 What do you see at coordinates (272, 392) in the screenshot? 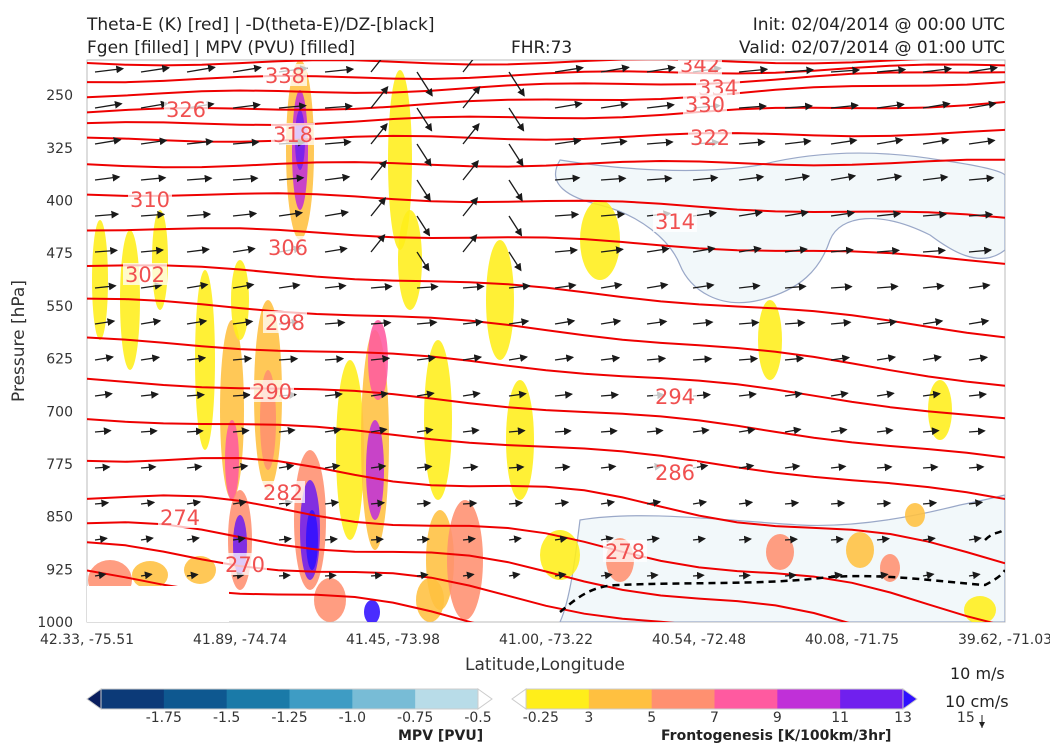
I see `contour-label: 290` at bounding box center [272, 392].